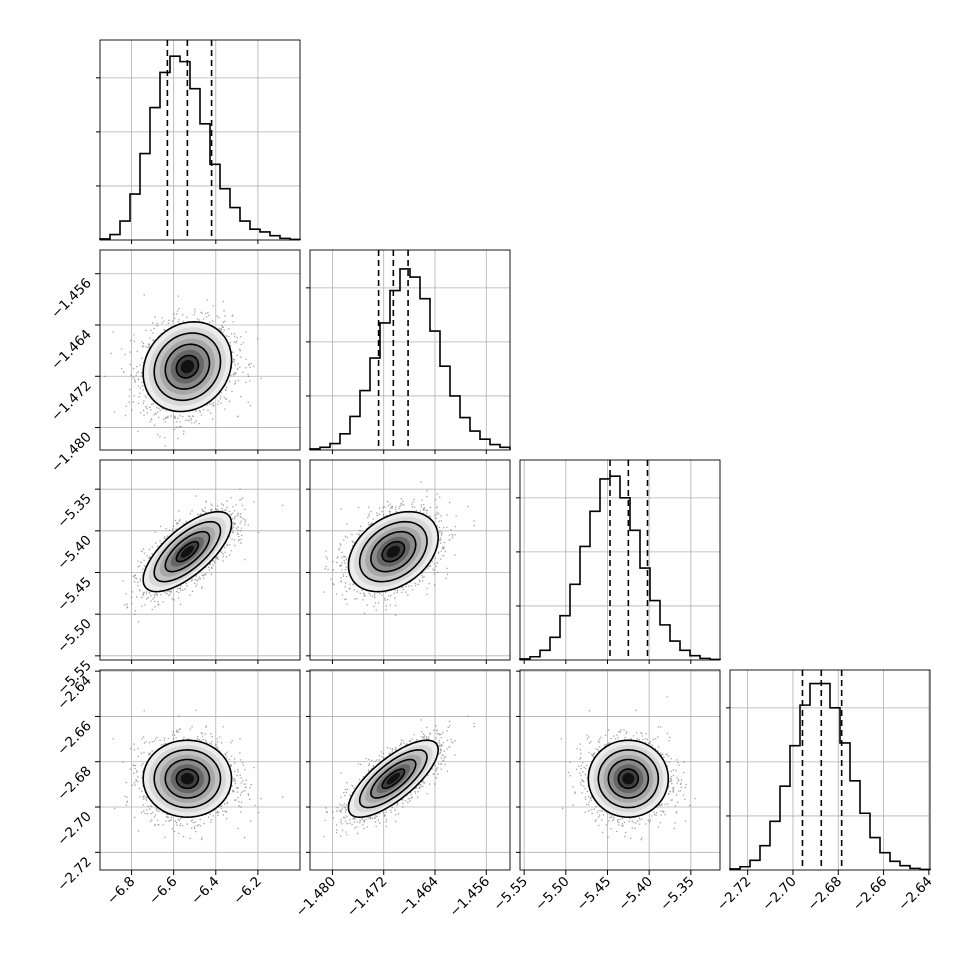 This screenshot has height=970, width=970. Describe the element at coordinates (418, 897) in the screenshot. I see `x-tick-label: −1.464` at that location.